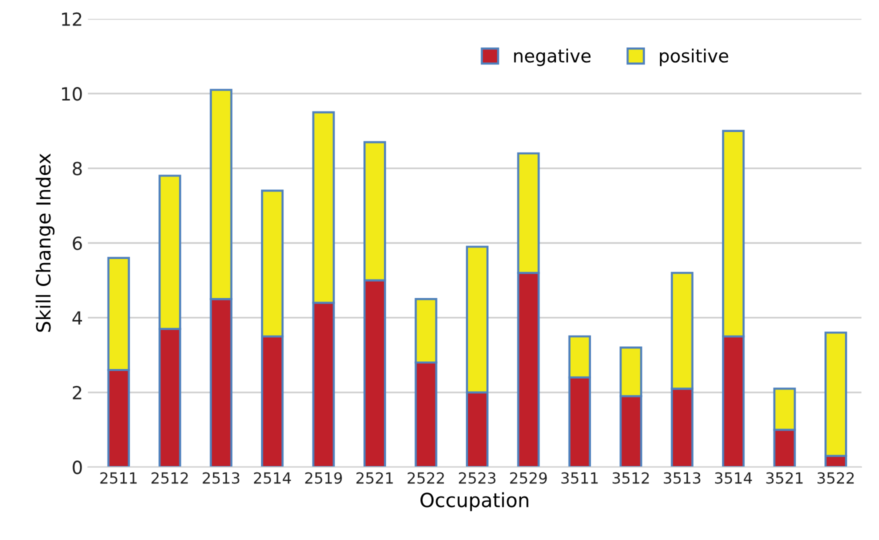 The image size is (879, 540). I want to click on x-tick-label: 2519, so click(323, 478).